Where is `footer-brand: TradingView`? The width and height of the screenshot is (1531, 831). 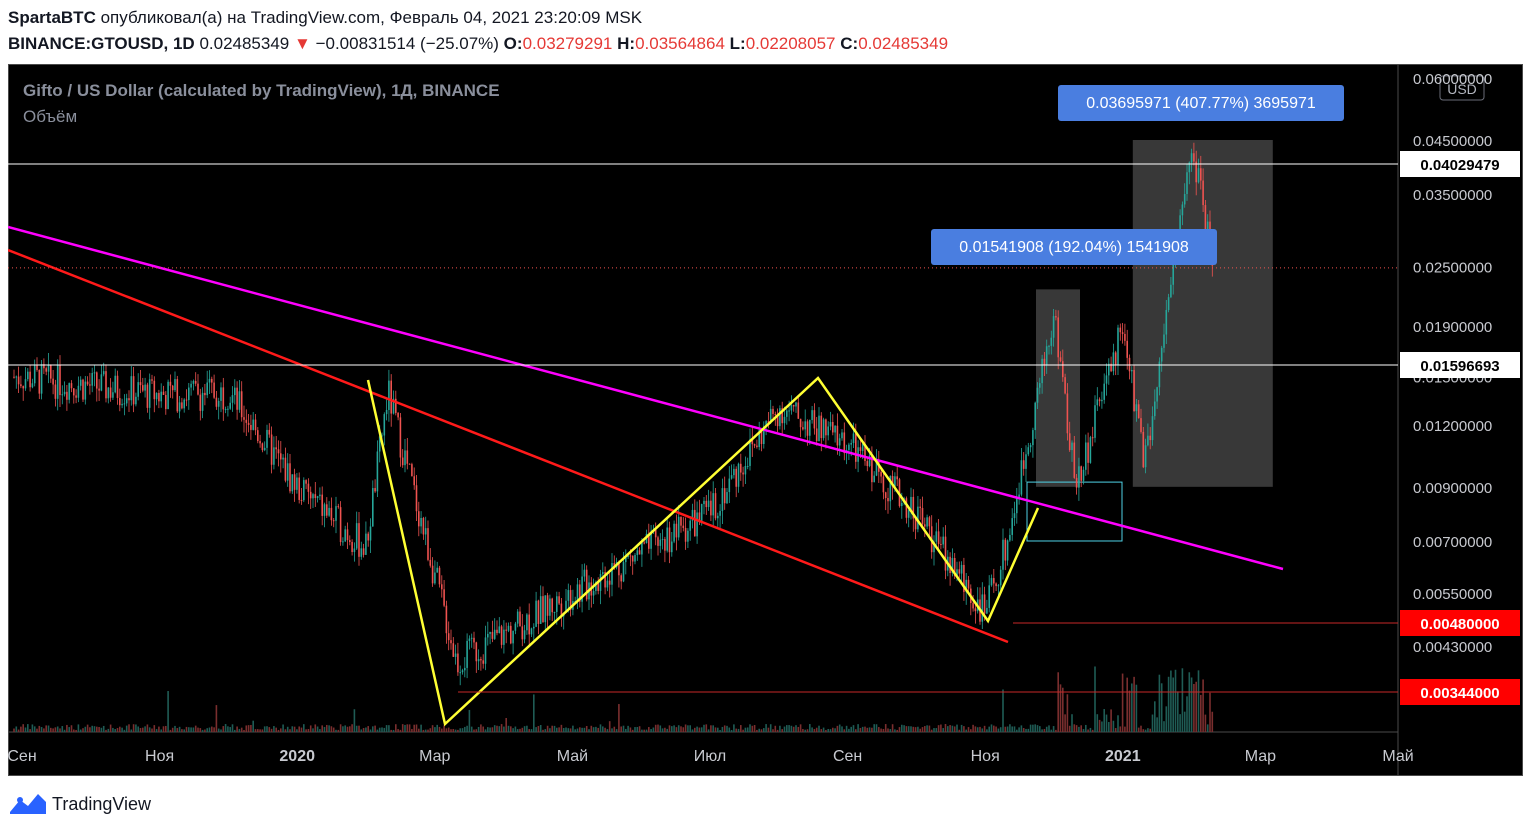
footer-brand: TradingView is located at coordinates (102, 804).